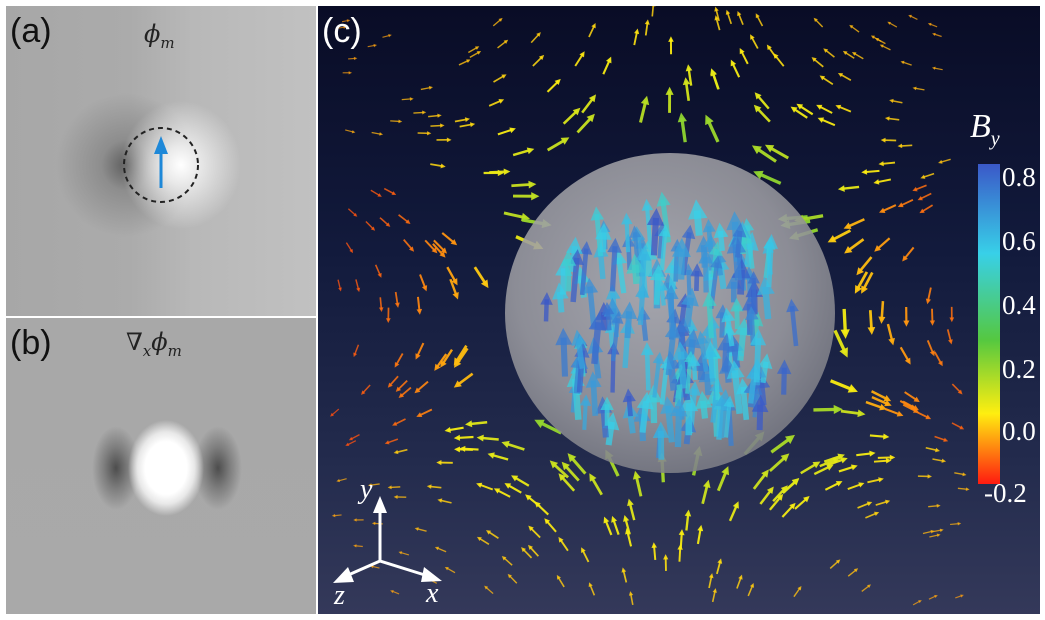 This screenshot has width=1045, height=620. What do you see at coordinates (1019, 369) in the screenshot?
I see `colorbar-tick-0-2: 0.2` at bounding box center [1019, 369].